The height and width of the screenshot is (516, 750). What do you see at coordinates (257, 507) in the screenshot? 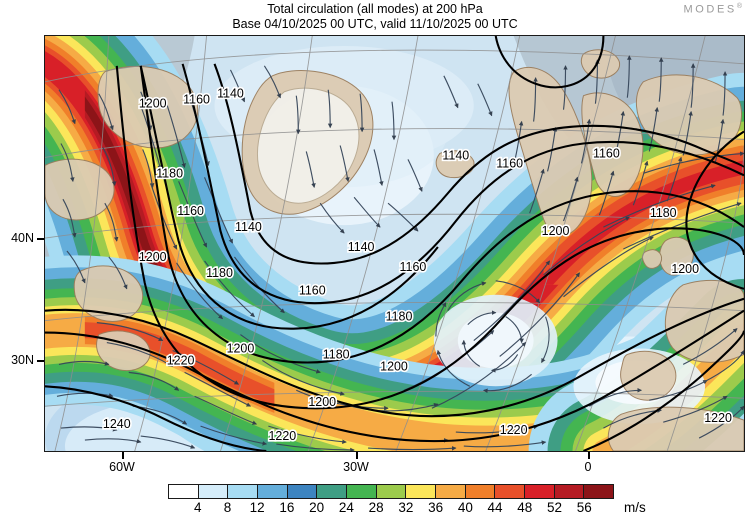
I see `colorbar-tick-12: 12` at bounding box center [257, 507].